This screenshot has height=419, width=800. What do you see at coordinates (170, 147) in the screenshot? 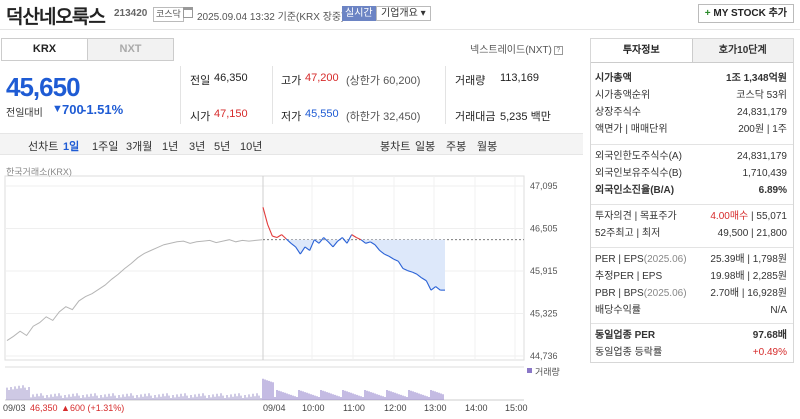
I see `period-1y: 1년` at bounding box center [170, 147].